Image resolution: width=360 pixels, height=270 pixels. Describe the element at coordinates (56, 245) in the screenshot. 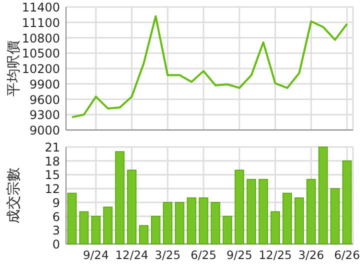

I see `y-tick-label: 0` at that location.